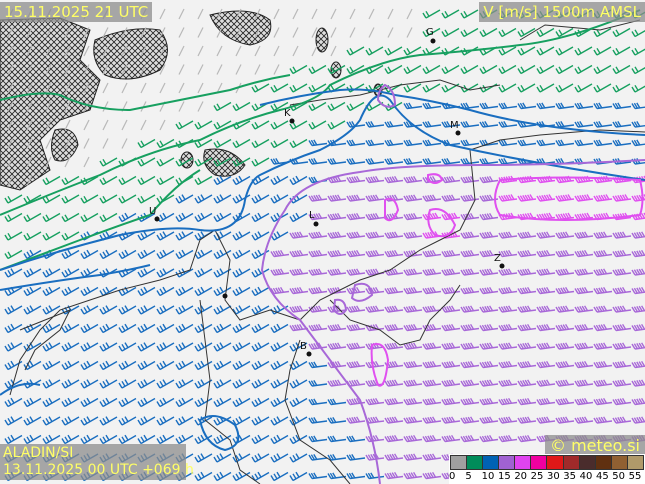 The height and width of the screenshot is (484, 645). What do you see at coordinates (452, 476) in the screenshot?
I see `legend-tick: 0` at bounding box center [452, 476].